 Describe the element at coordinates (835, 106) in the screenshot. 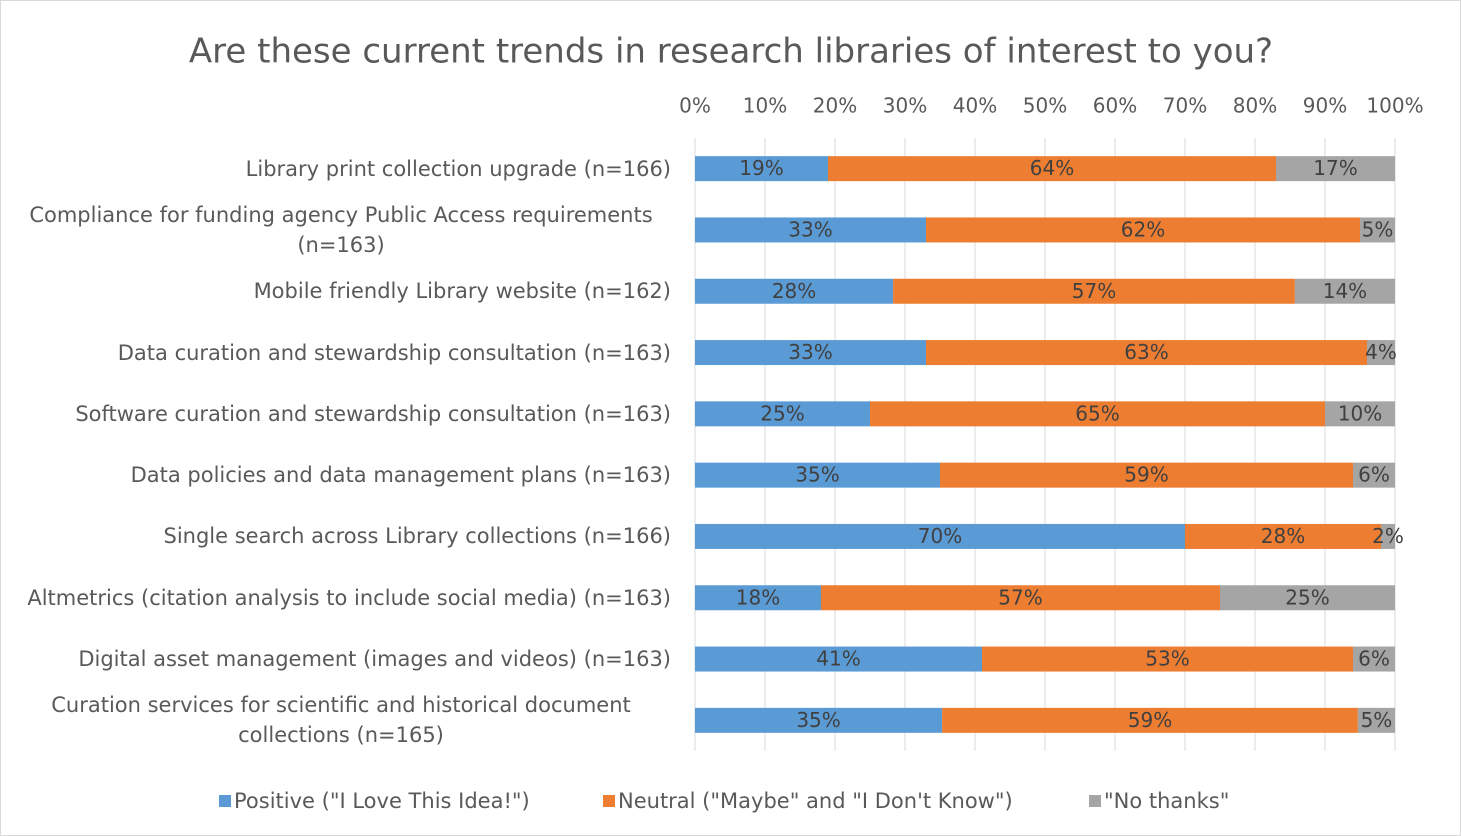

I see `x-tick-label: 20%` at that location.